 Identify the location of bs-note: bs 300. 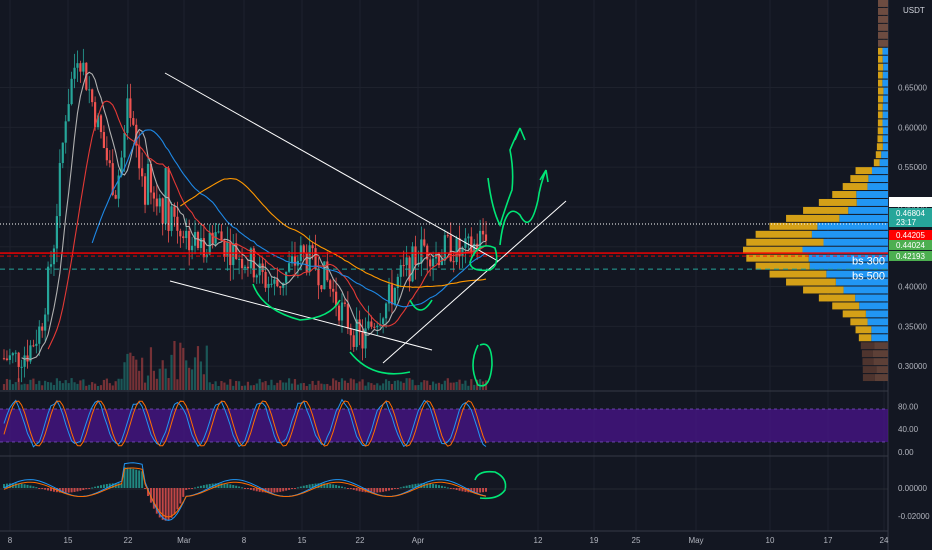
(868, 261).